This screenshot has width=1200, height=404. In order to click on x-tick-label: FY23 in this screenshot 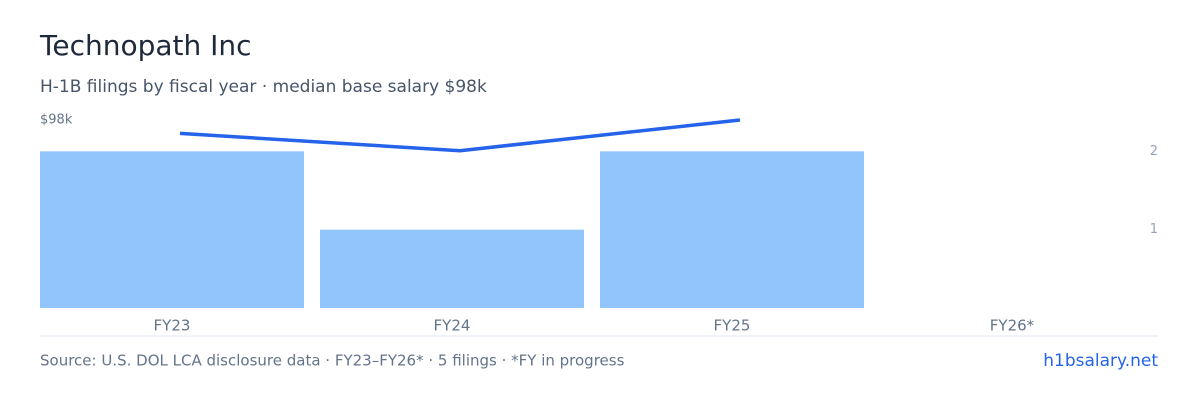, I will do `click(172, 326)`.